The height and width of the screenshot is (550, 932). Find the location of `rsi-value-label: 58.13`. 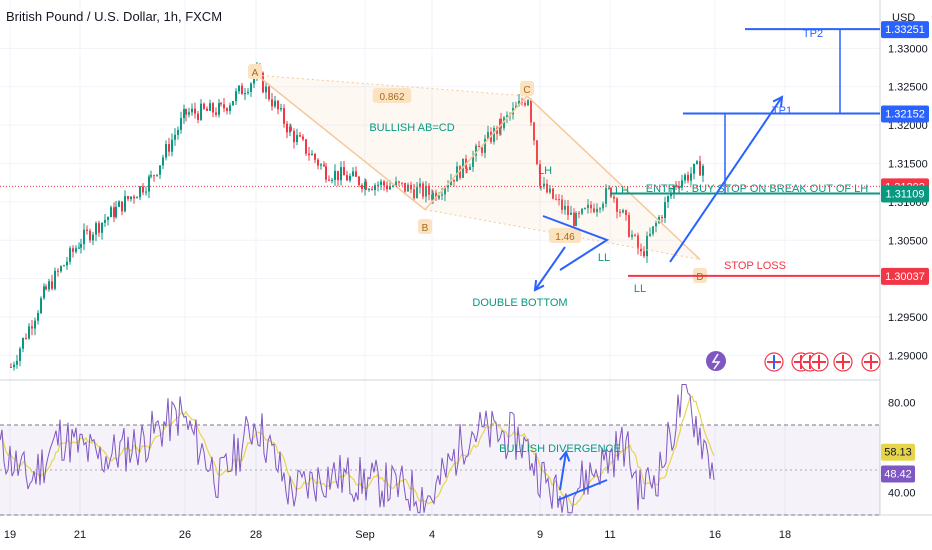

rsi-value-label: 58.13 is located at coordinates (898, 453).